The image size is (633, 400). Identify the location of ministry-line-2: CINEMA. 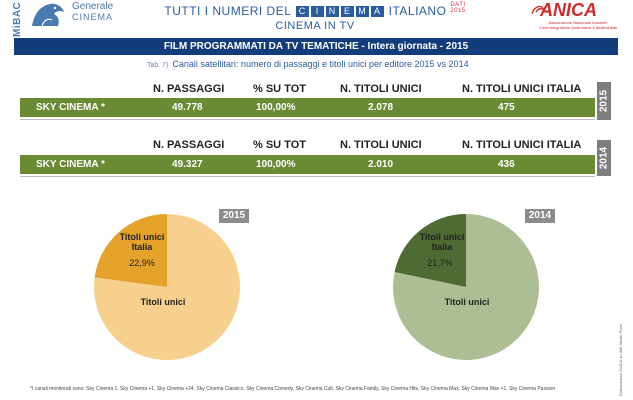
(93, 17).